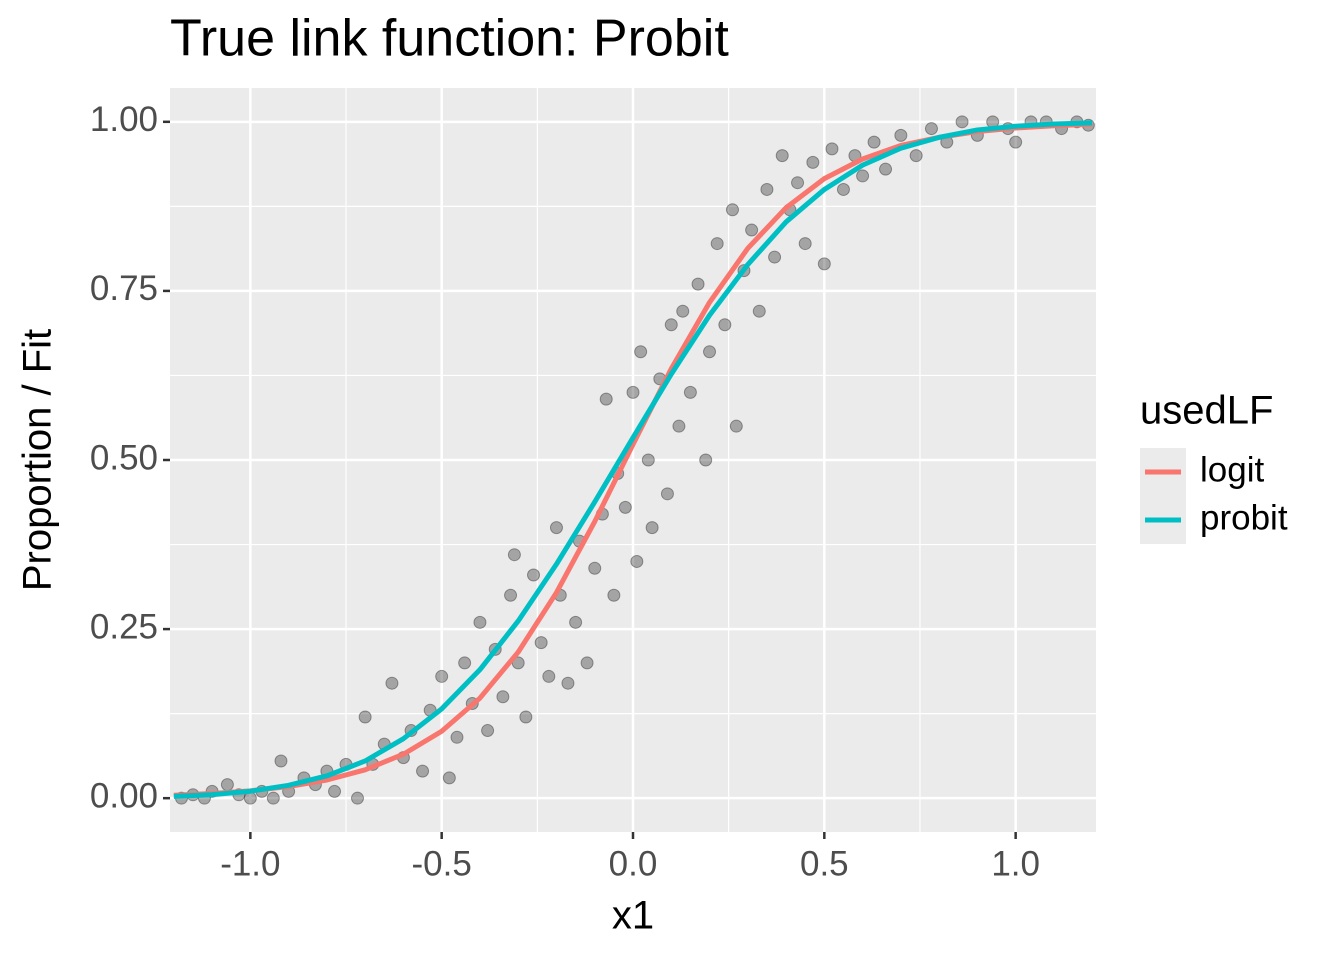 The height and width of the screenshot is (960, 1344). I want to click on y-tick-label: 0.00, so click(124, 795).